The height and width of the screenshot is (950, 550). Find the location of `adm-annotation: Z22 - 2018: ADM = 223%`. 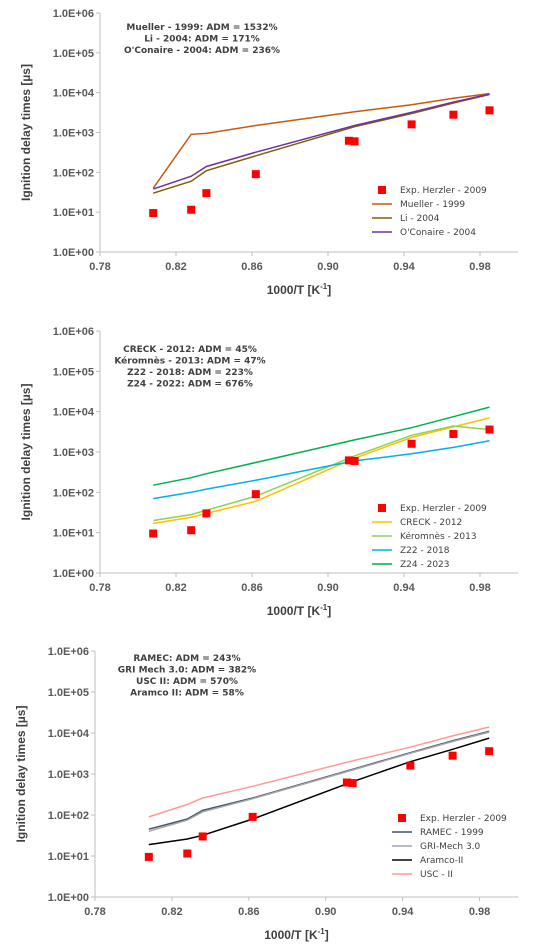

adm-annotation: Z22 - 2018: ADM = 223% is located at coordinates (190, 373).